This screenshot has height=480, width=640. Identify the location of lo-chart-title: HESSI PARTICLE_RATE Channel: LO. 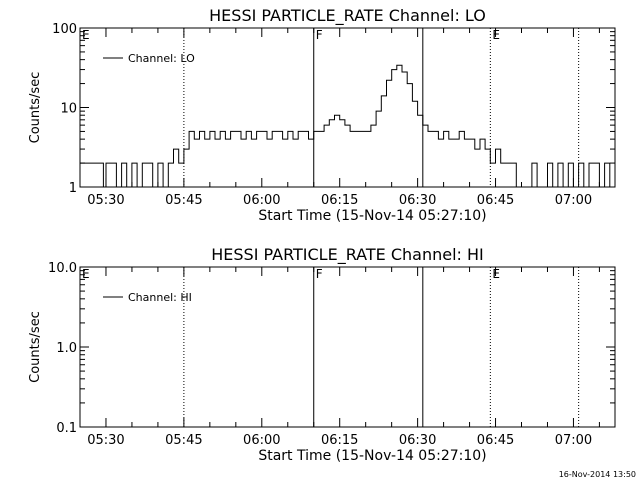
(347, 16).